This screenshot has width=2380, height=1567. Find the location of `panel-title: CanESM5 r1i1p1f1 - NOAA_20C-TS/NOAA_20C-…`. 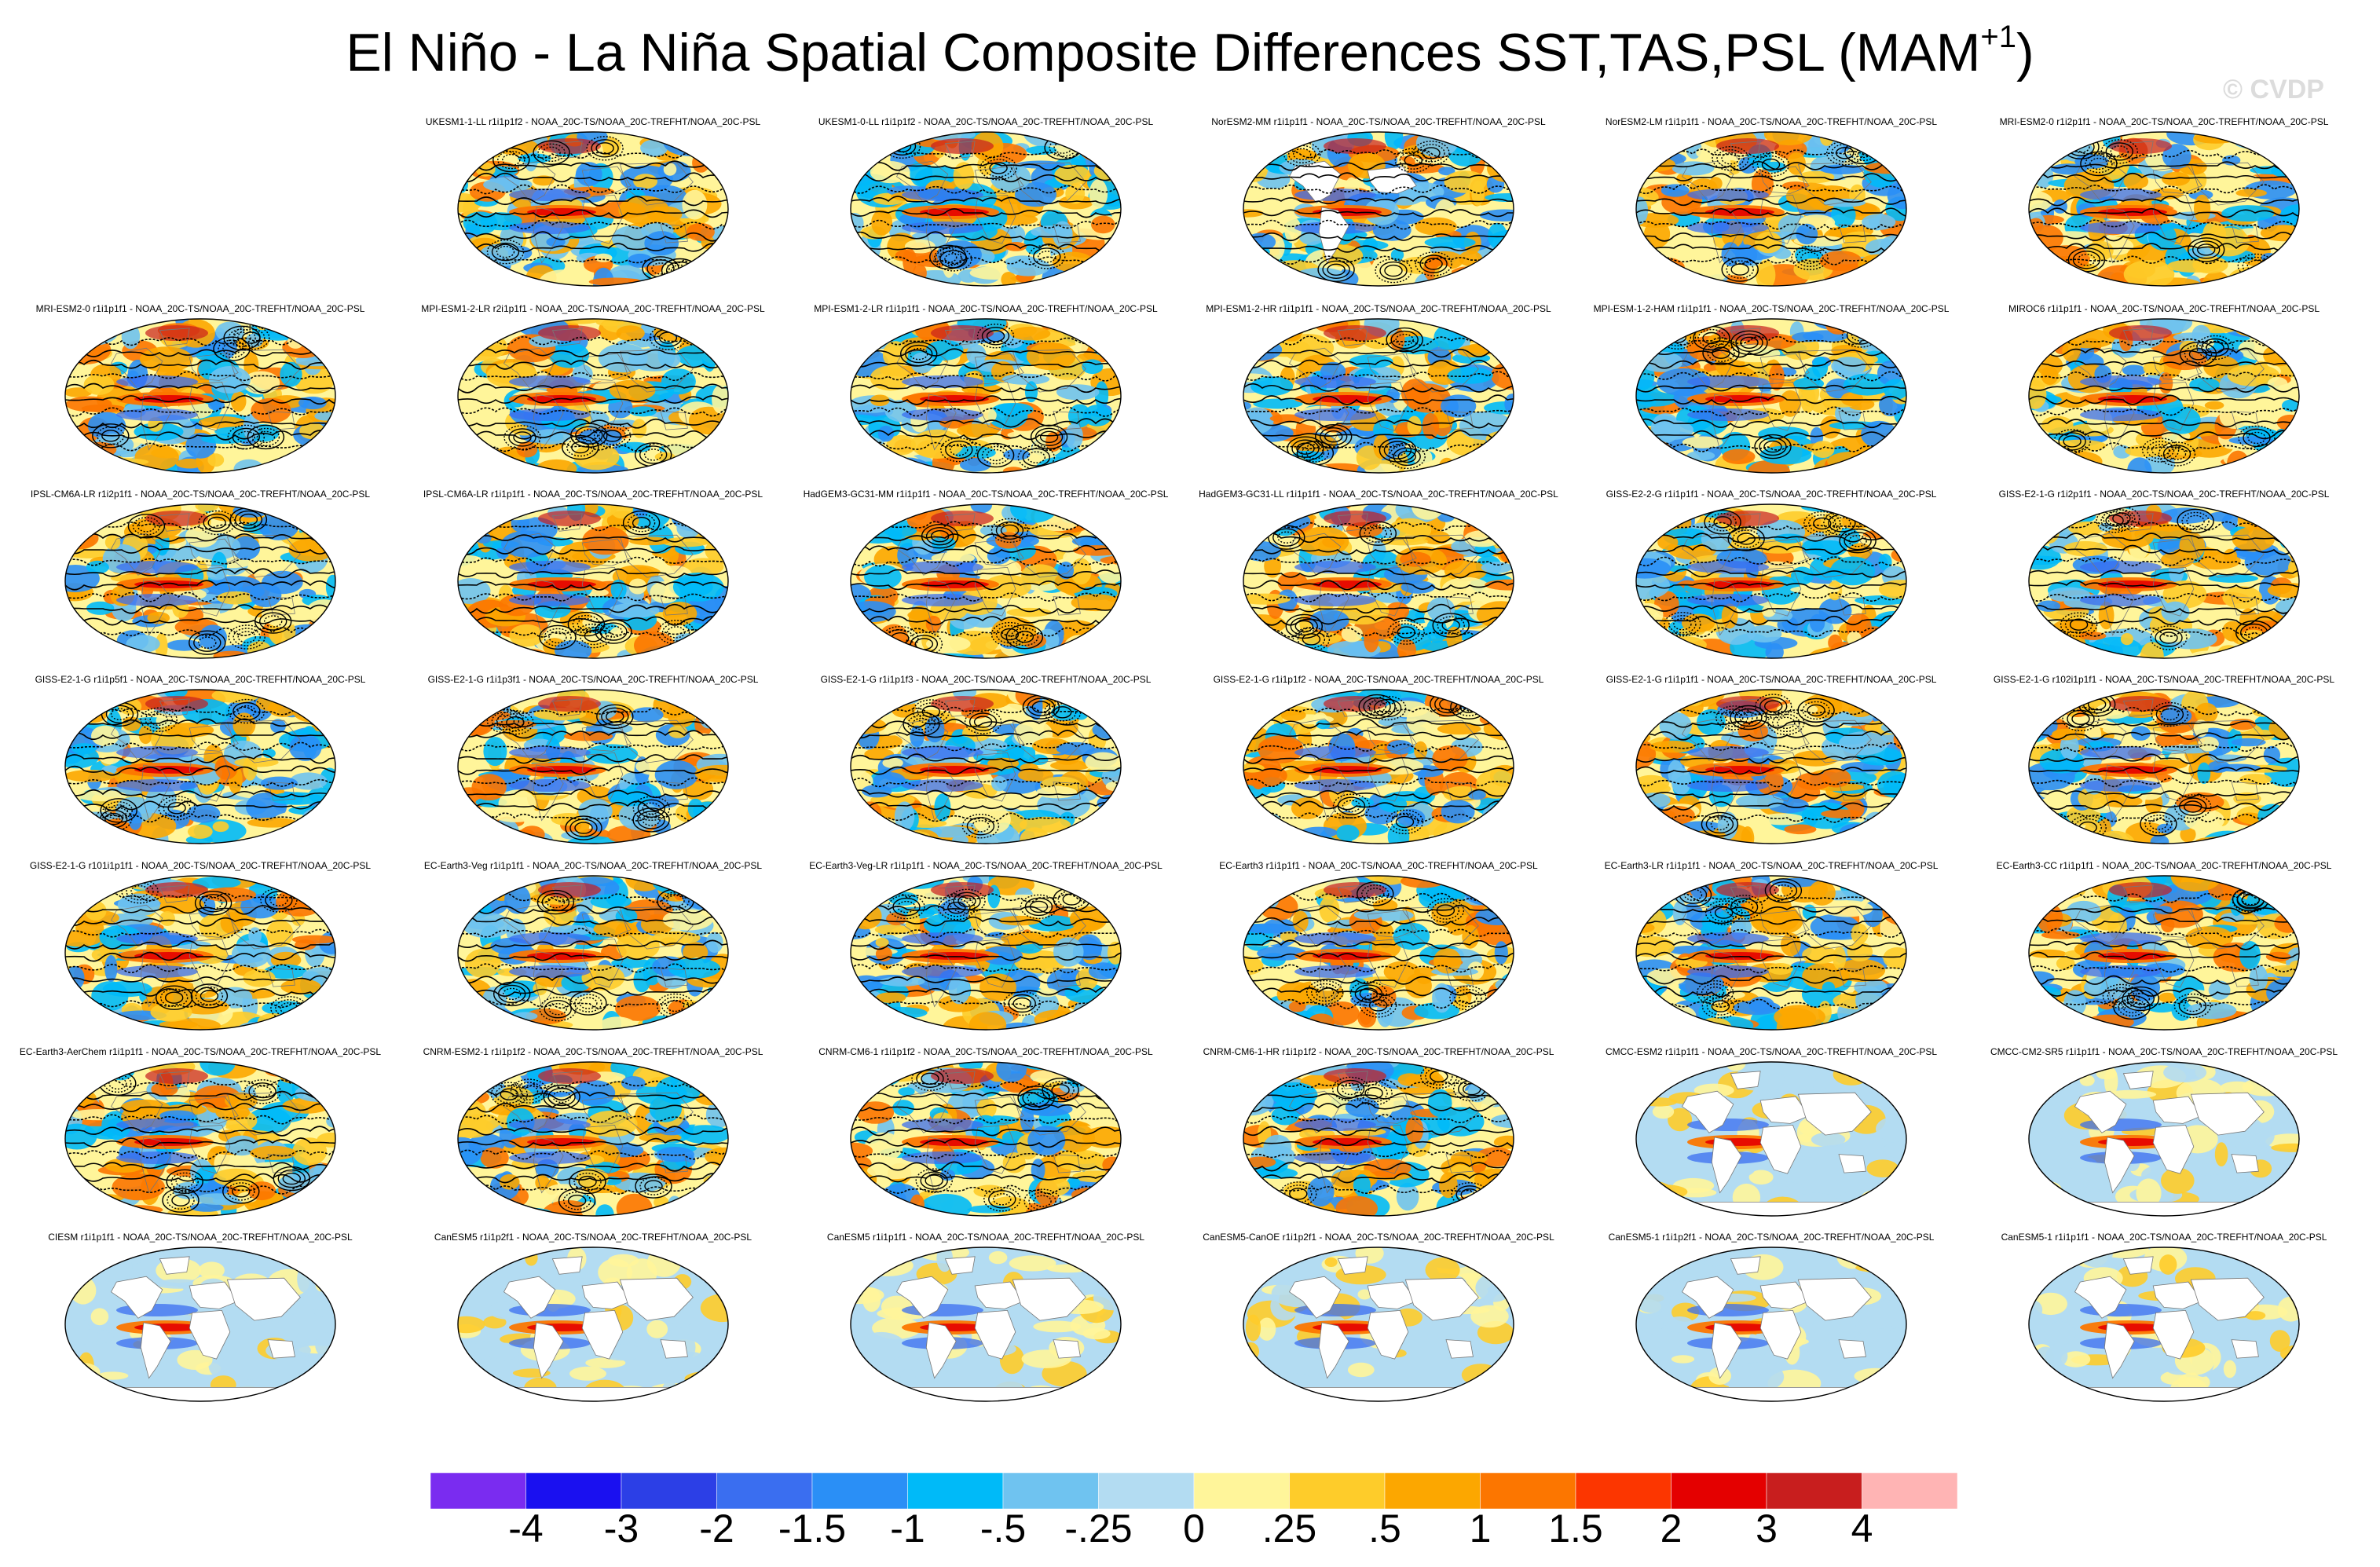

panel-title: CanESM5 r1i1p1f1 - NOAA_20C-TS/NOAA_20C-… is located at coordinates (985, 1237).